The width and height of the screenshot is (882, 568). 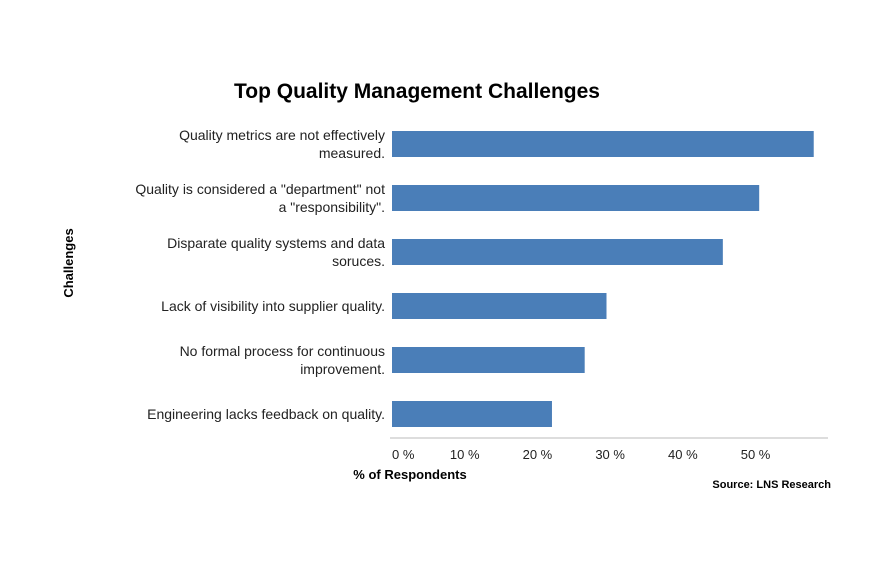 What do you see at coordinates (332, 207) in the screenshot?
I see `category-label-line: a "responsibility".` at bounding box center [332, 207].